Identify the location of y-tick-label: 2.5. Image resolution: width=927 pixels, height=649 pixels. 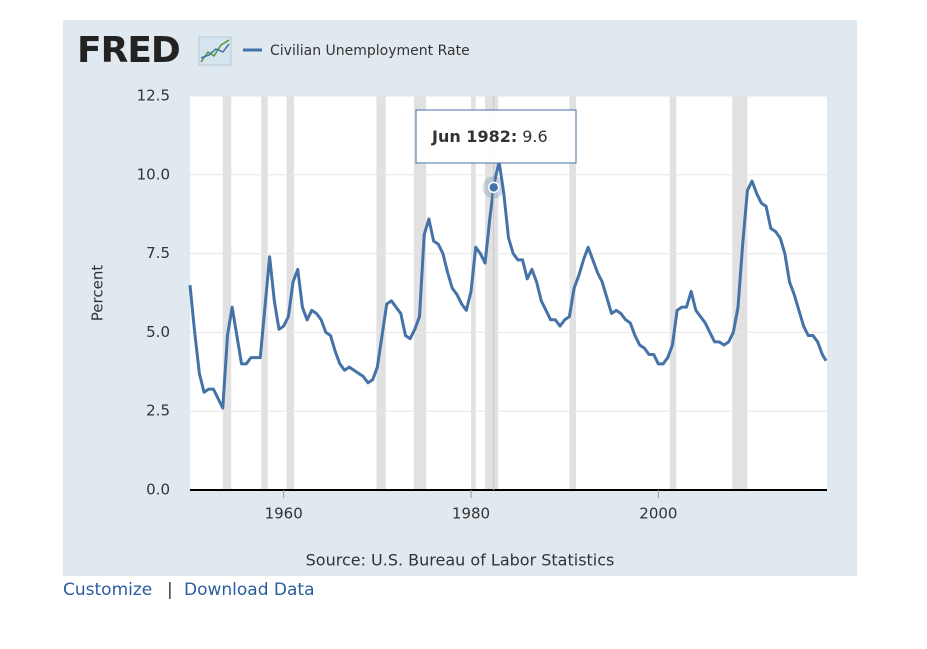
(158, 411).